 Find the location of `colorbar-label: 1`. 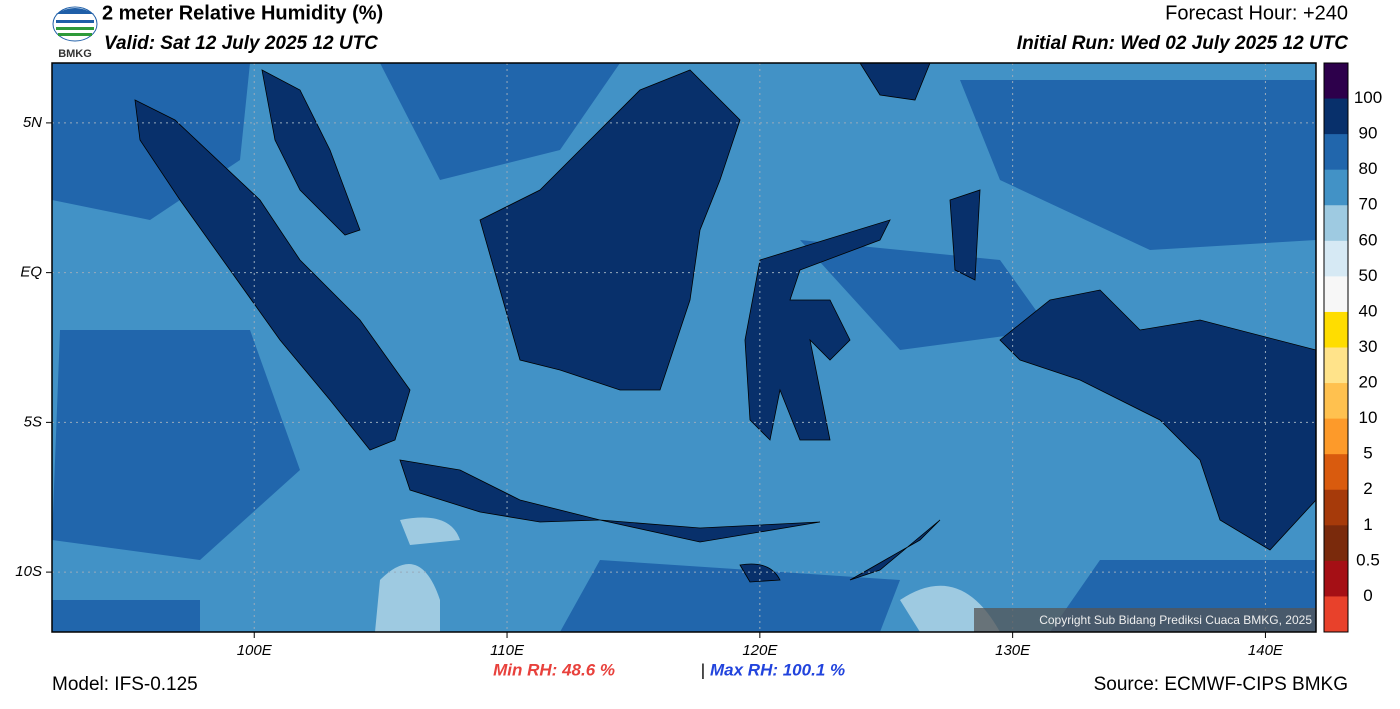

colorbar-label: 1 is located at coordinates (1367, 524).